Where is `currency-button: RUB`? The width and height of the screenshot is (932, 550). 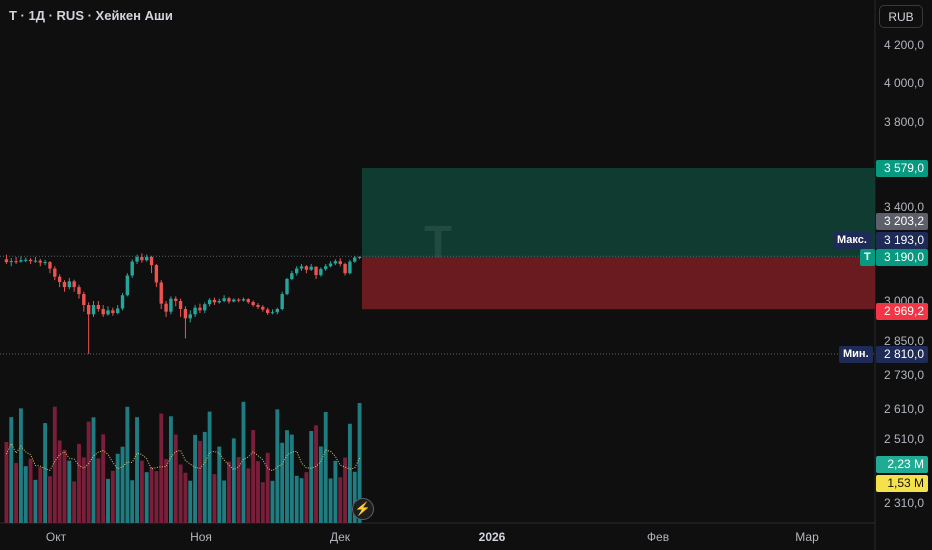
currency-button: RUB is located at coordinates (901, 16).